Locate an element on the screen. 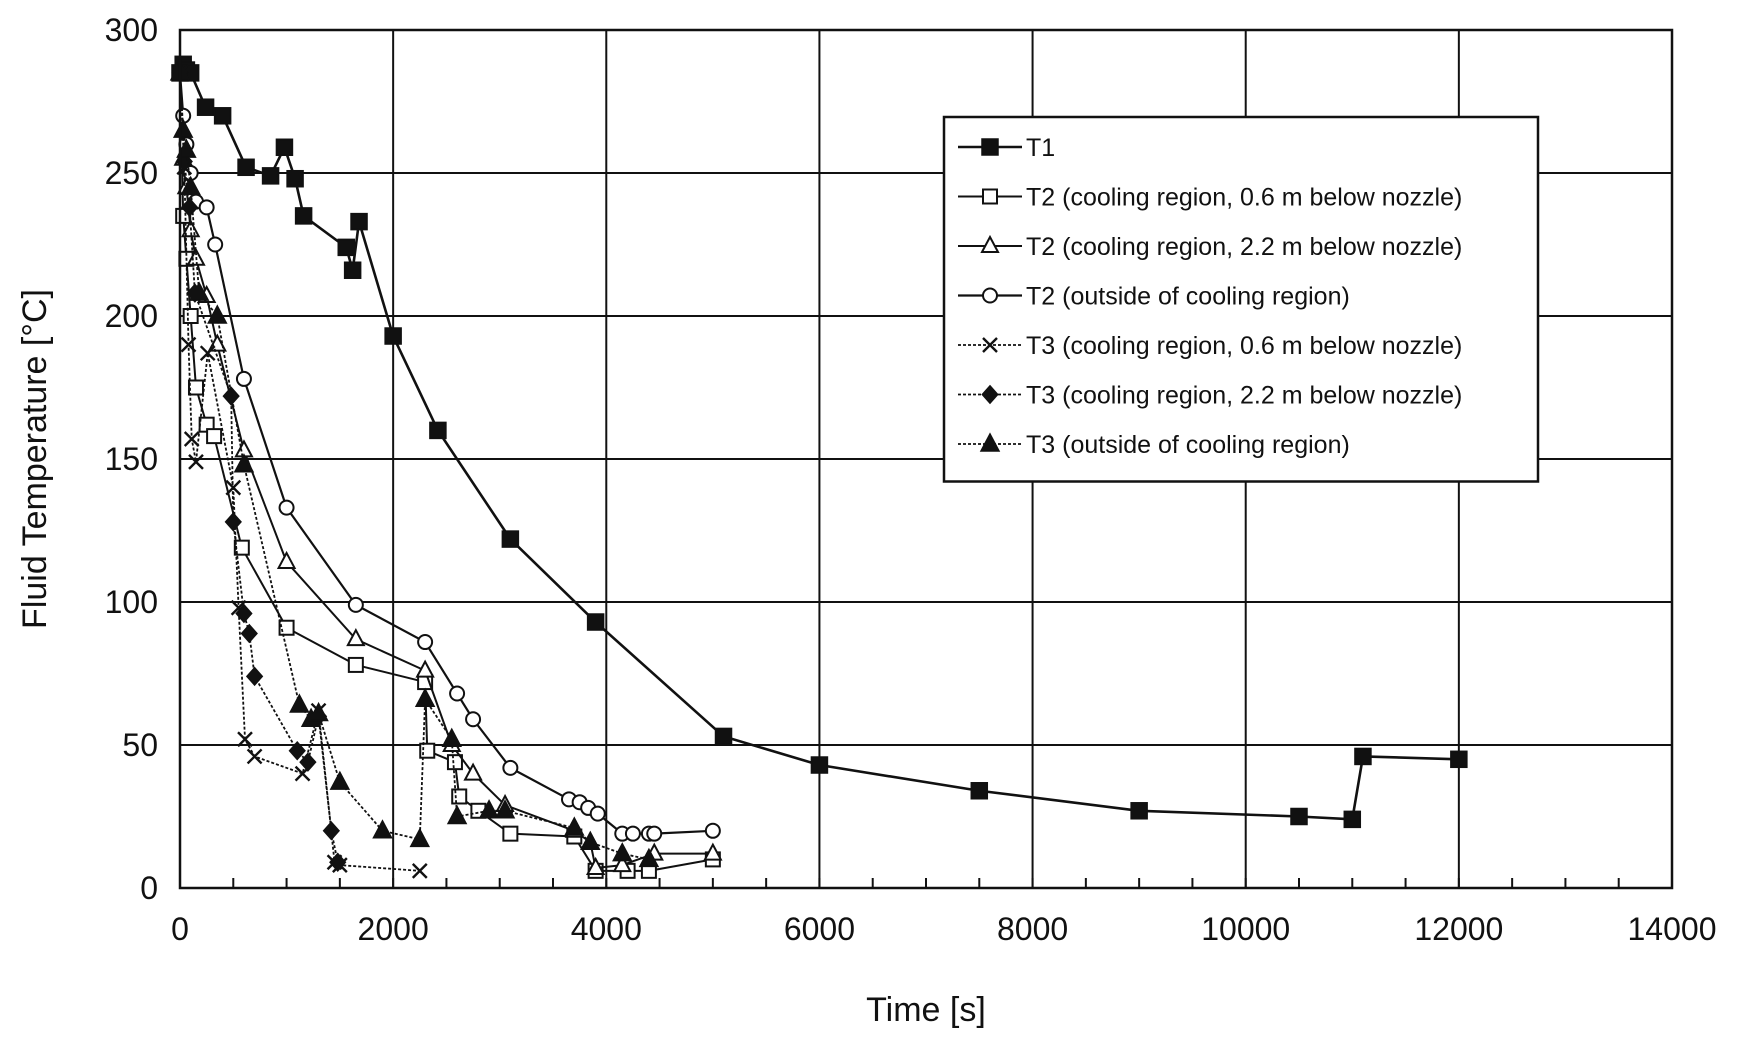 The height and width of the screenshot is (1043, 1738). legend-label: T3 (cooling region, 0.6 m below nozzle) is located at coordinates (1244, 346).